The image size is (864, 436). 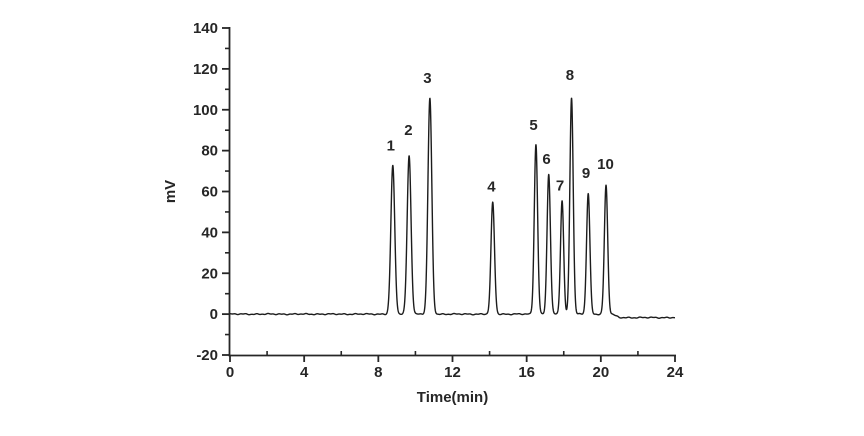 What do you see at coordinates (600, 372) in the screenshot?
I see `x-tick-label: 20` at bounding box center [600, 372].